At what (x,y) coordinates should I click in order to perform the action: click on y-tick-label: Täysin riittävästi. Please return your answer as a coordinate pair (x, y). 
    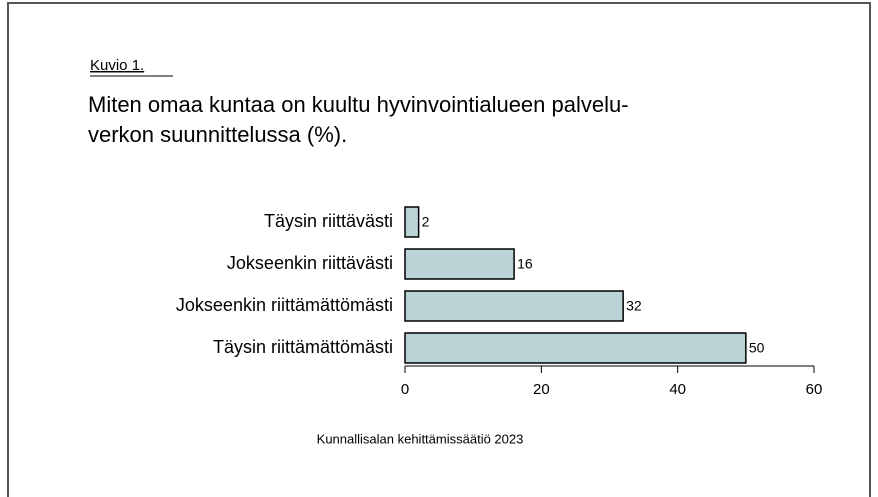
    Looking at the image, I should click on (328, 221).